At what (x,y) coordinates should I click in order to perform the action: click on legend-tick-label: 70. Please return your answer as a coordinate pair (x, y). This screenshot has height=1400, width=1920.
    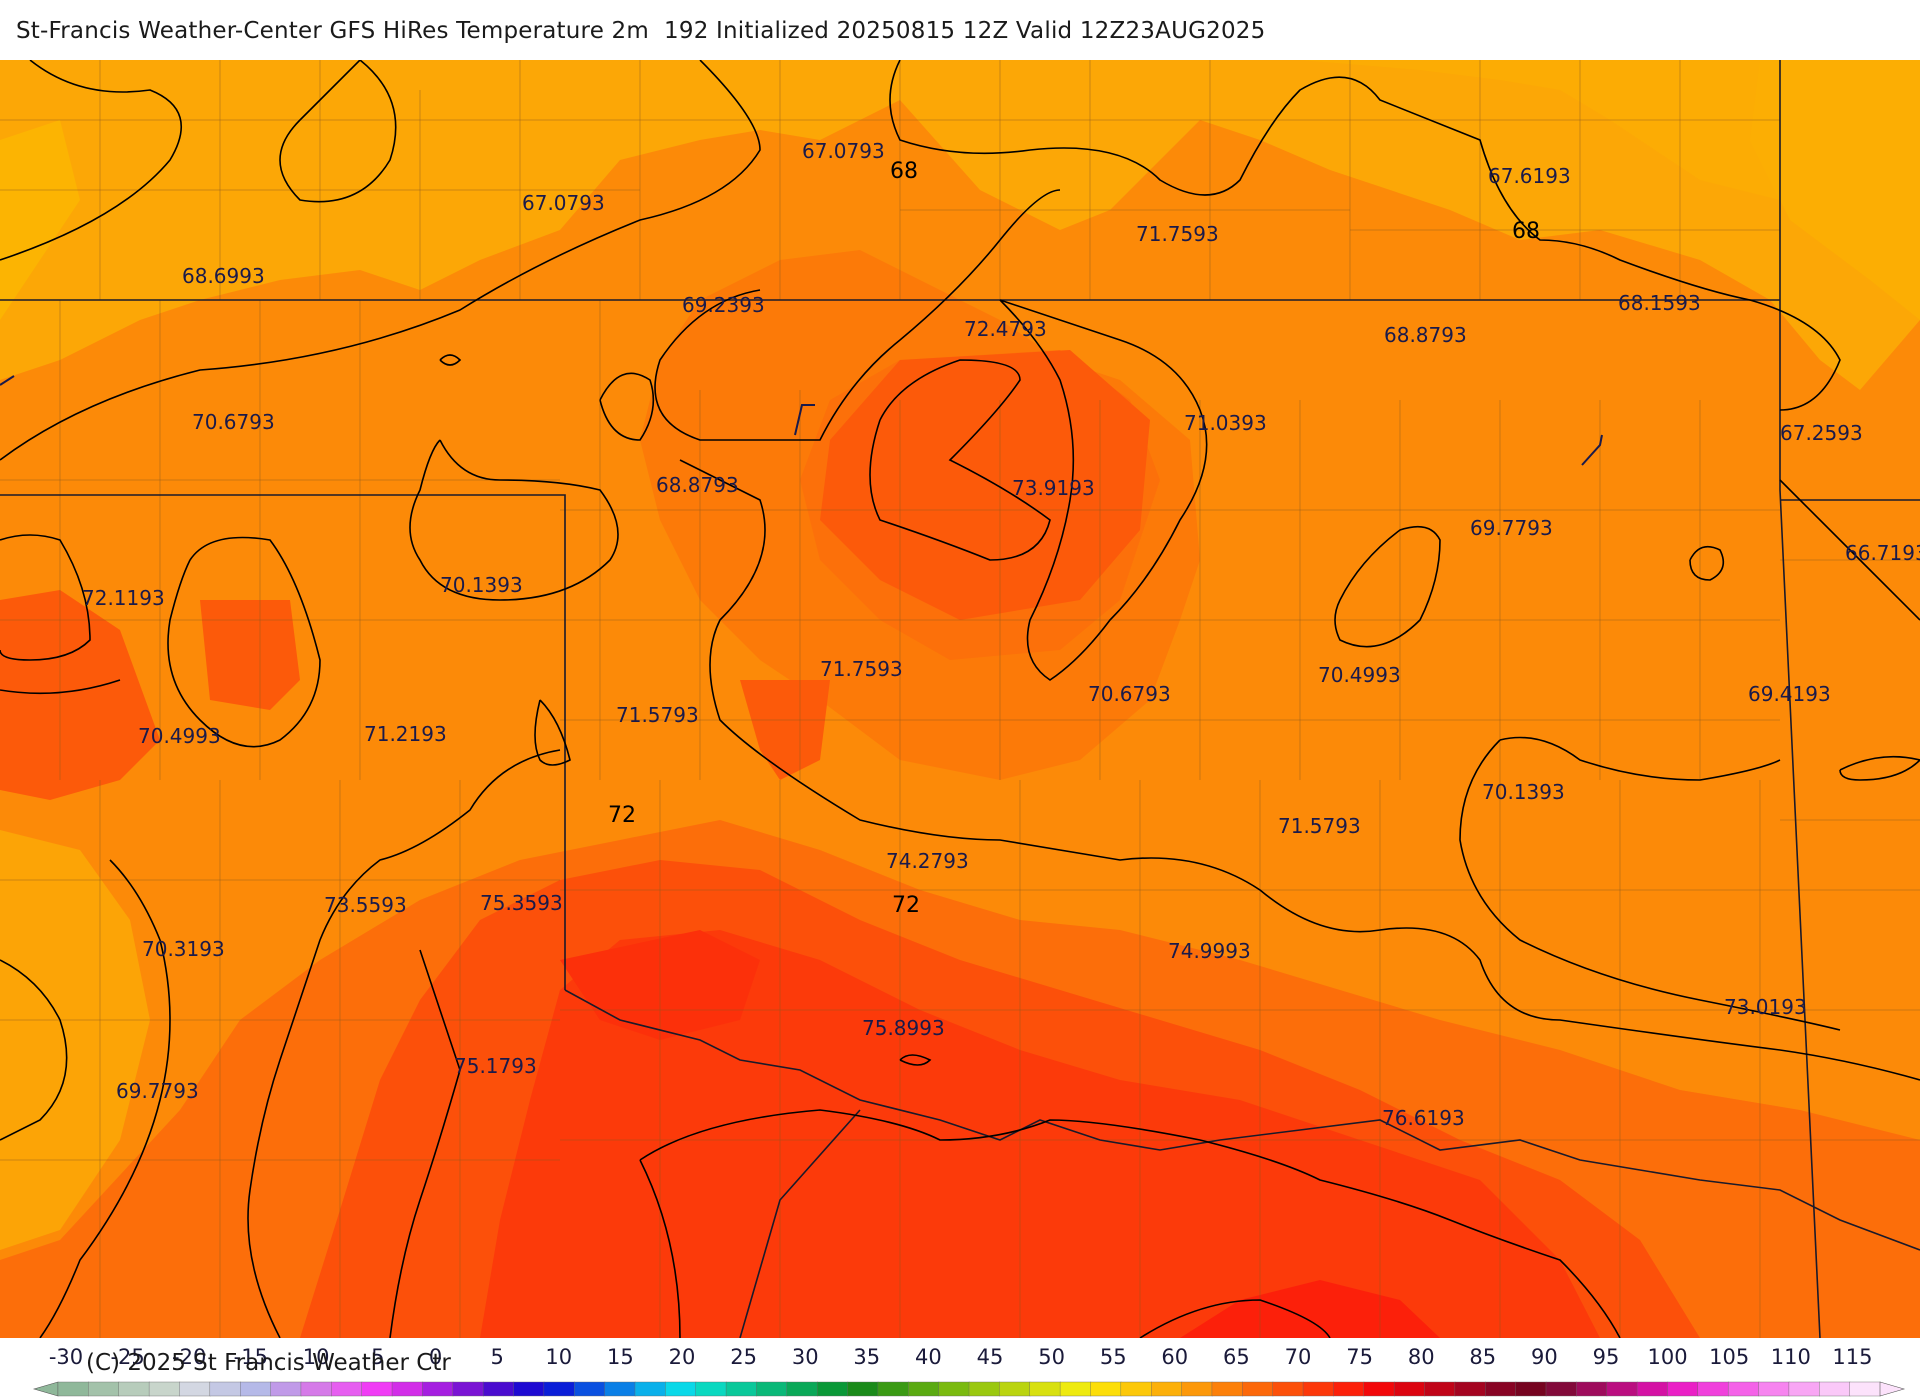
    Looking at the image, I should click on (1298, 1357).